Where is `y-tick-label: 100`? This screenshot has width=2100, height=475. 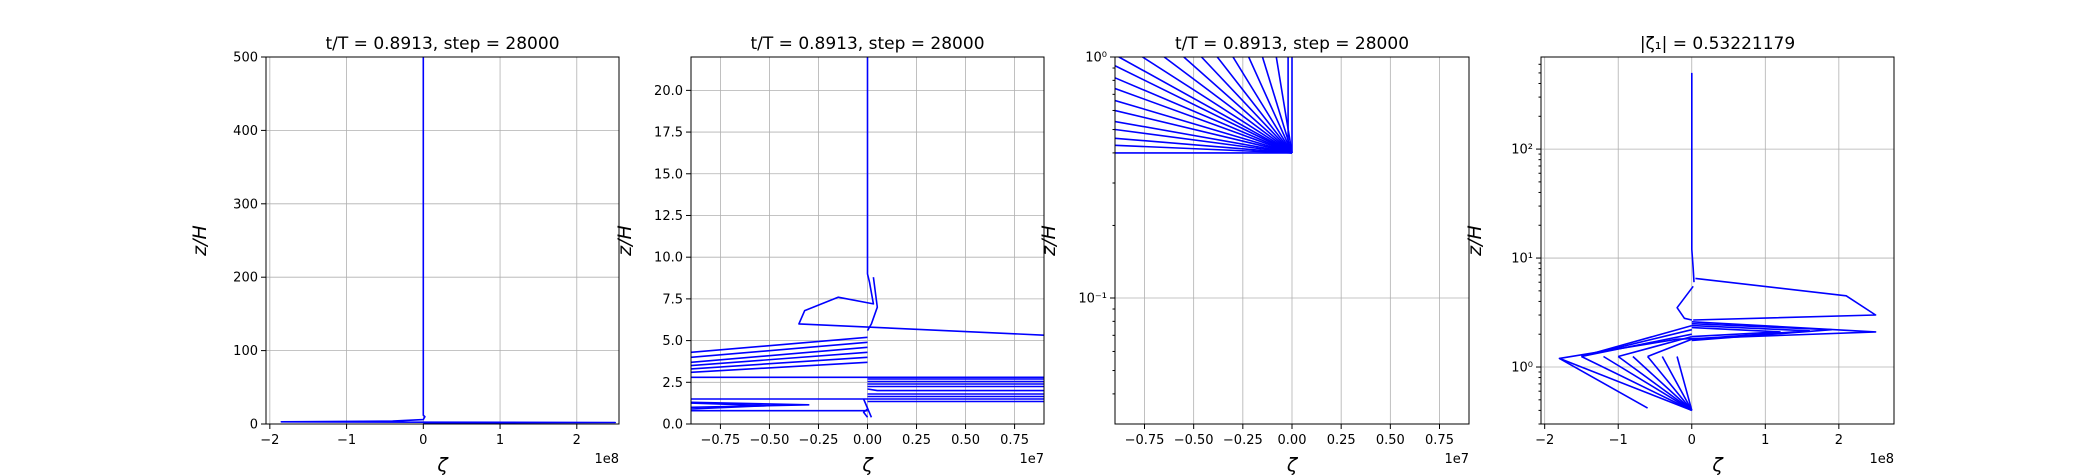 y-tick-label: 100 is located at coordinates (245, 351).